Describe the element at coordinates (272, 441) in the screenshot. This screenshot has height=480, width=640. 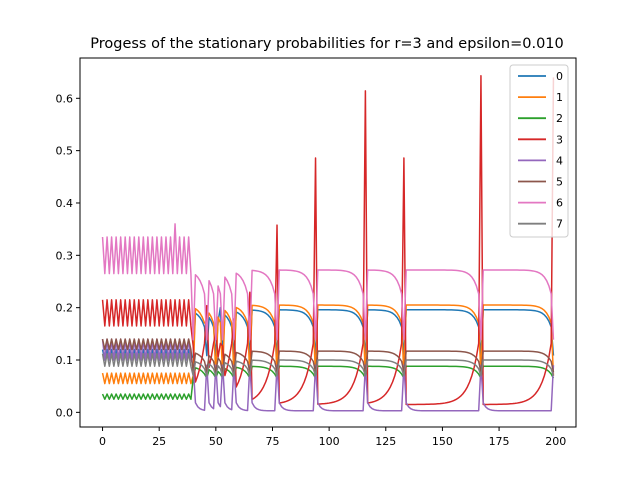
I see `x-tick-label: 75` at that location.